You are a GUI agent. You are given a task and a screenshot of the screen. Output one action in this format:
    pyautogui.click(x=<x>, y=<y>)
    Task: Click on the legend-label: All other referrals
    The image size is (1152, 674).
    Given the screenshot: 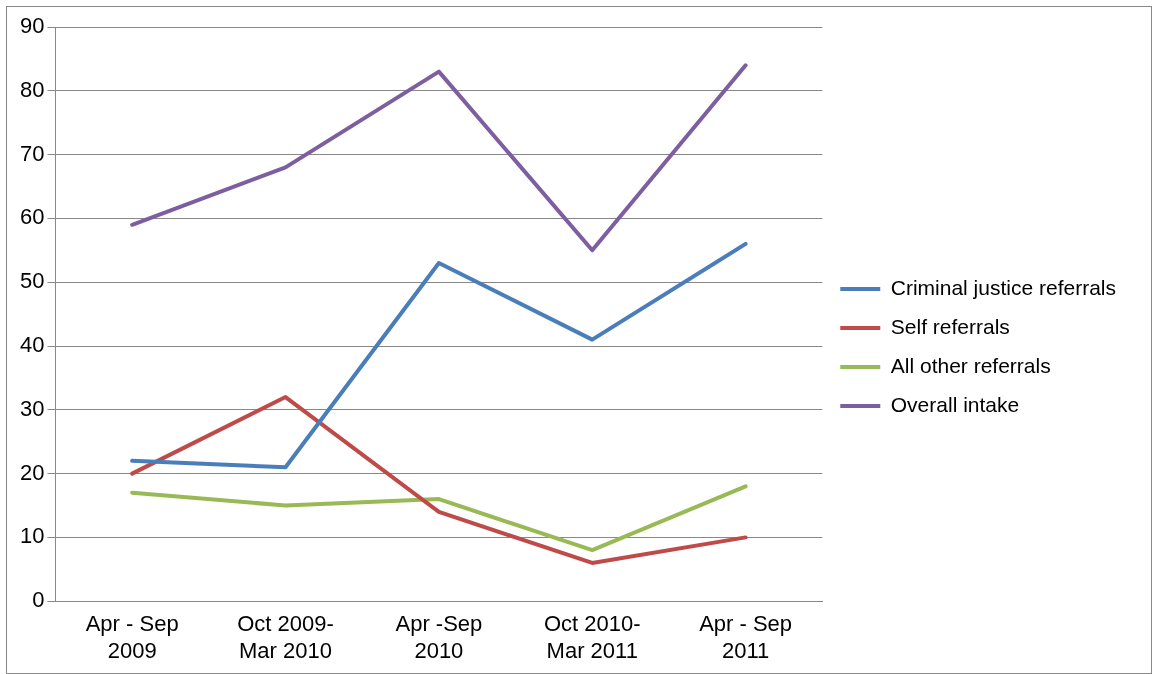 What is the action you would take?
    pyautogui.click(x=970, y=365)
    